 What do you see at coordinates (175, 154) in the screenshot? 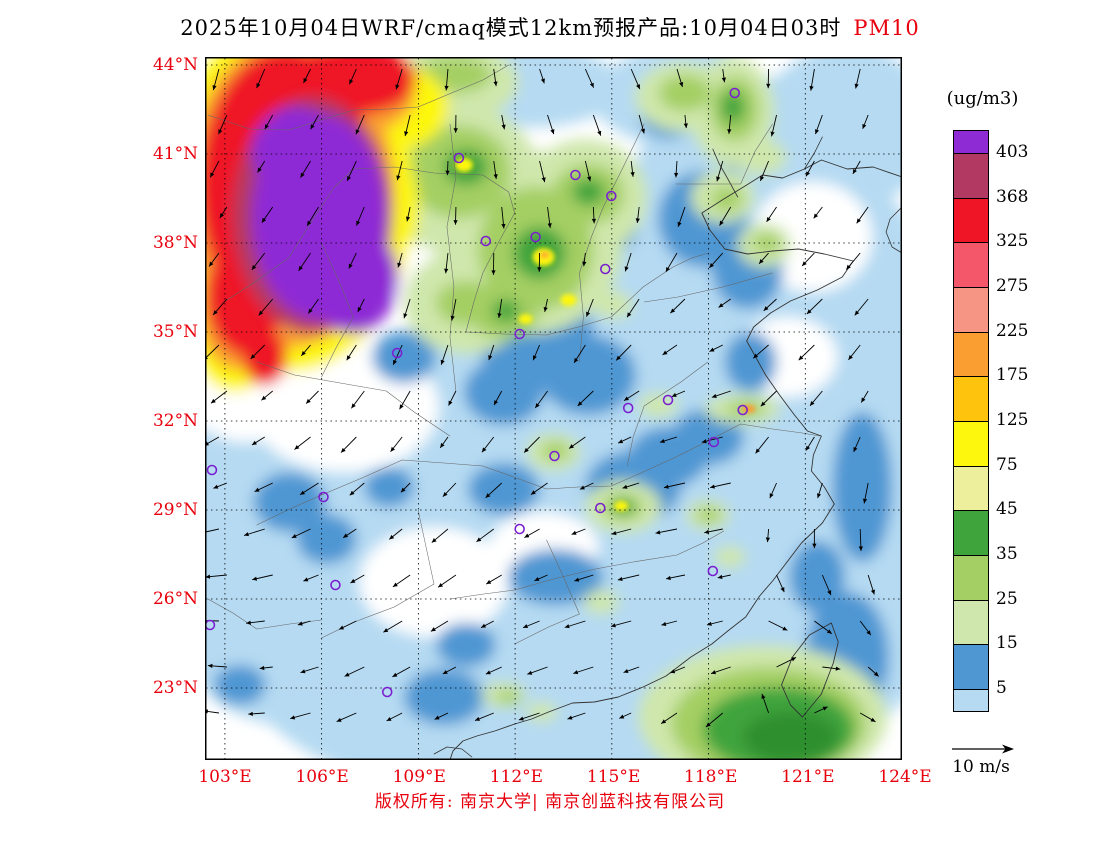
I see `lat-tick-label: 41°N` at bounding box center [175, 154].